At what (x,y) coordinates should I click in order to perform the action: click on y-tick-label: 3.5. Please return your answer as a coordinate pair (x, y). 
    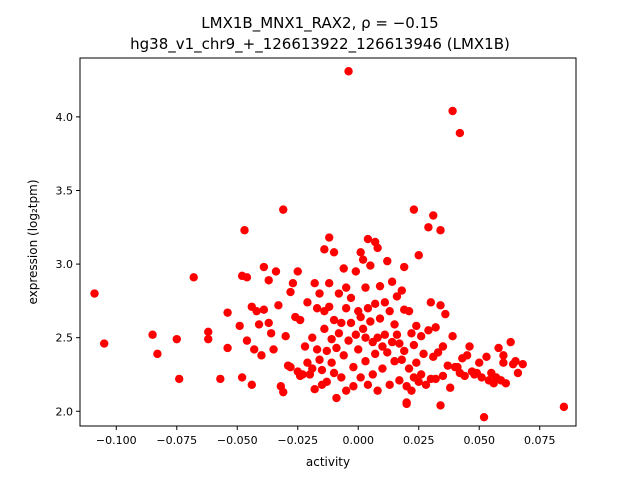
    Looking at the image, I should click on (65, 190).